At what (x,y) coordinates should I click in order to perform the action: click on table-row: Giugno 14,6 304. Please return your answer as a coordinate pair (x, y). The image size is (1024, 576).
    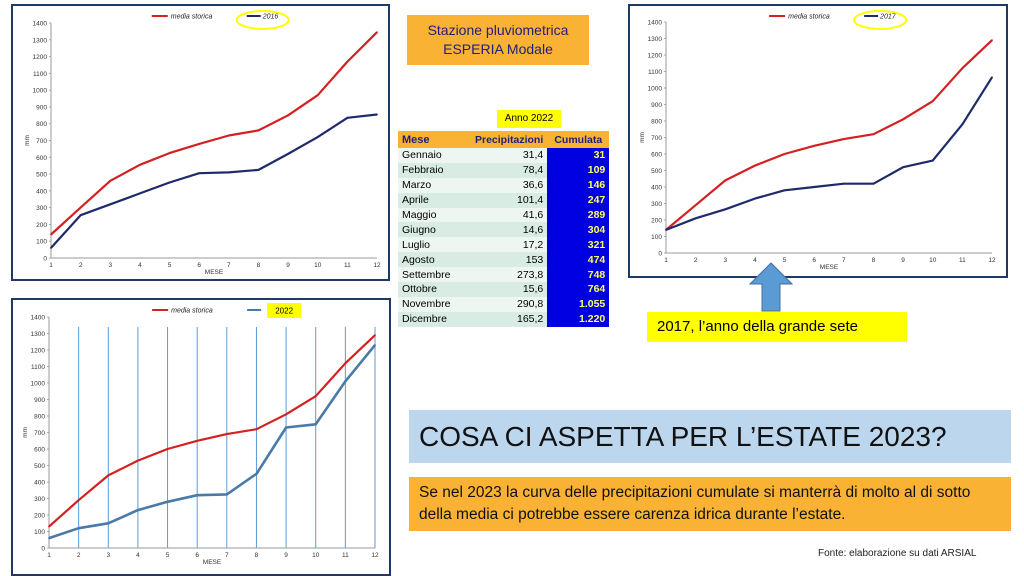
    Looking at the image, I should click on (504, 230).